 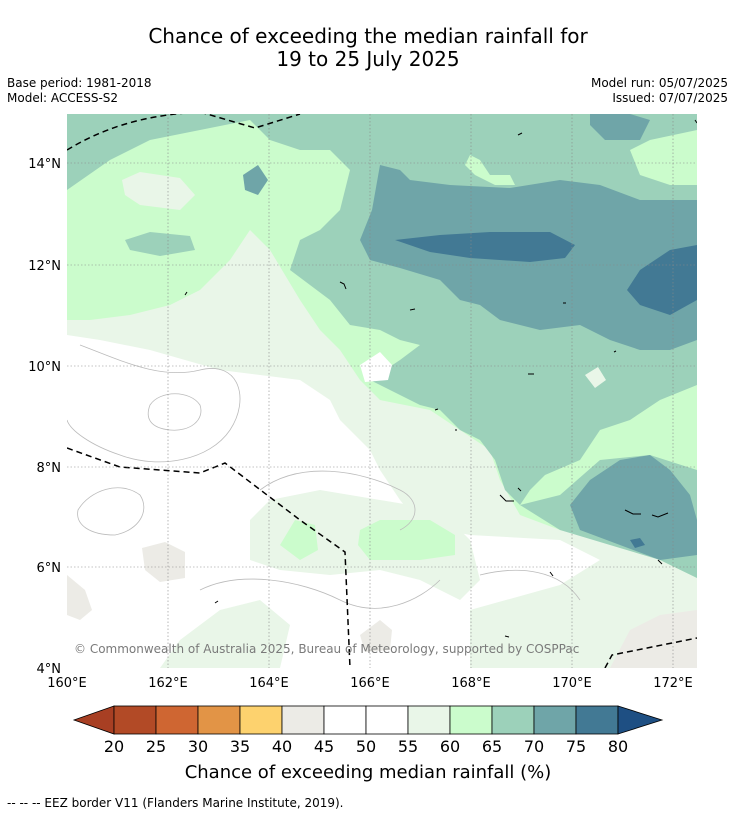 What do you see at coordinates (156, 746) in the screenshot?
I see `colorbar-tick-label: 25` at bounding box center [156, 746].